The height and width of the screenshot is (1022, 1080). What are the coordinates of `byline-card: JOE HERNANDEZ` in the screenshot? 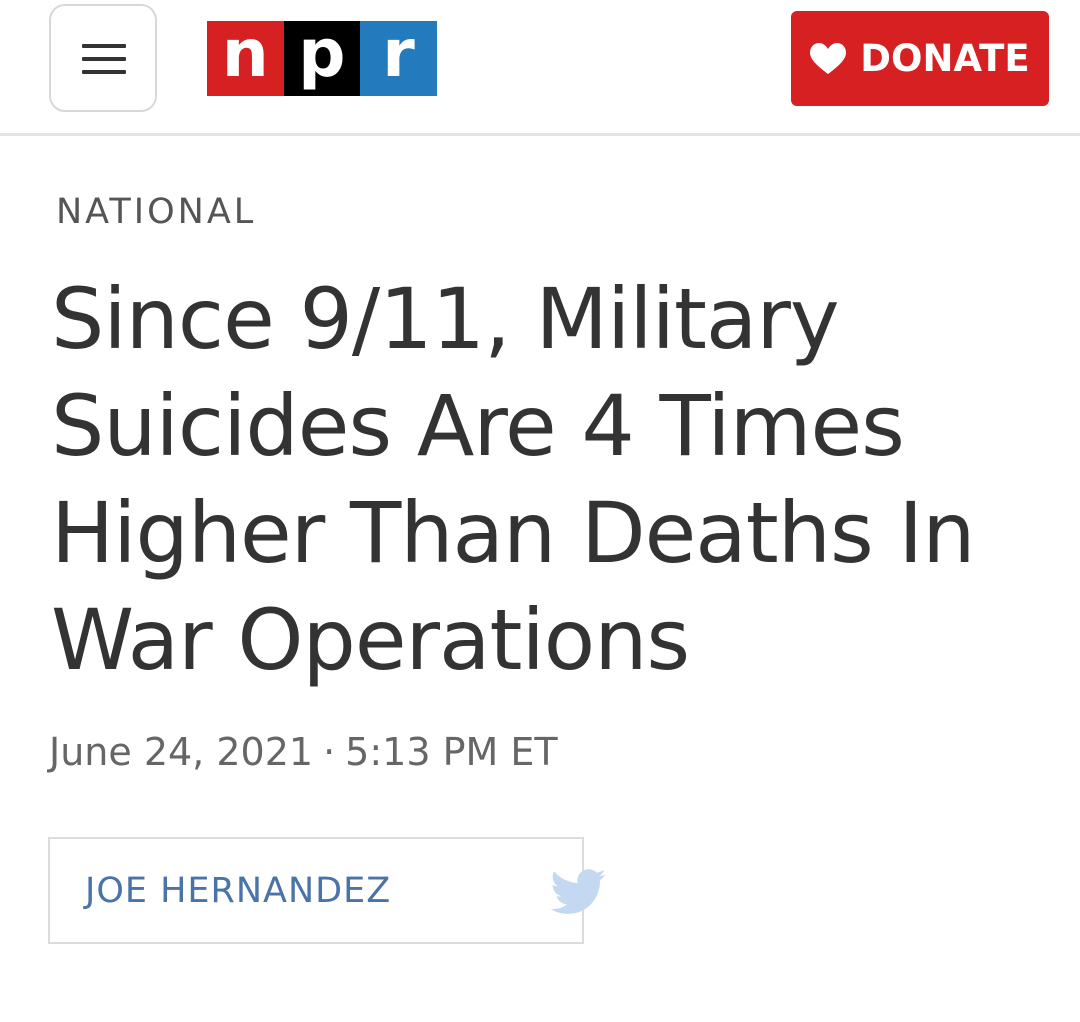 It's located at (327, 890).